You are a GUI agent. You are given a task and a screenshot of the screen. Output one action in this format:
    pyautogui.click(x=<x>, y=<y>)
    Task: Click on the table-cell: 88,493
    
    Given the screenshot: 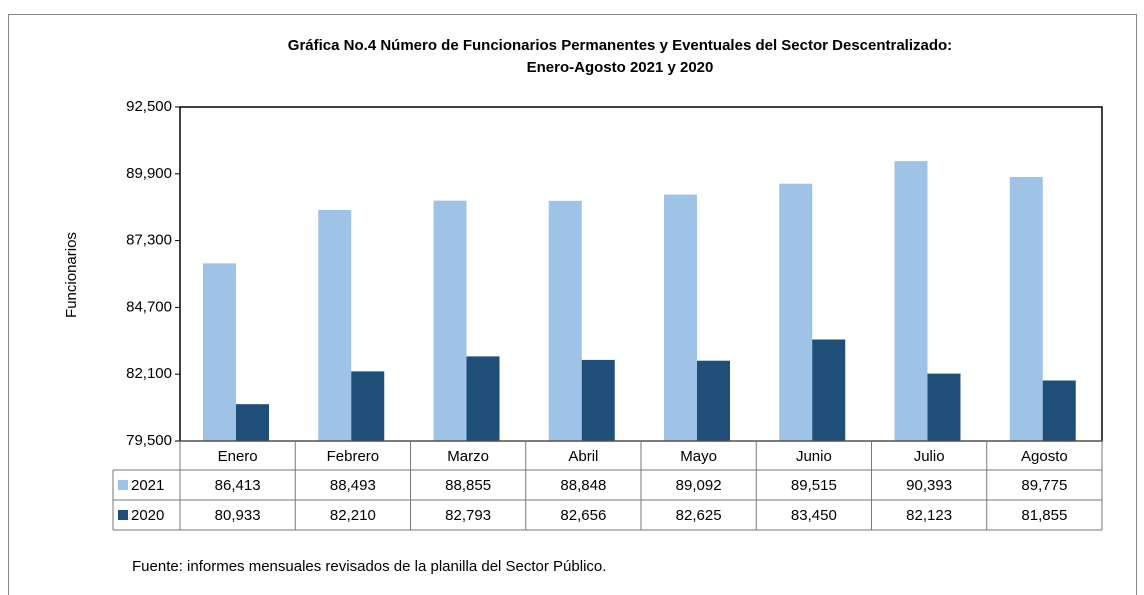 What is the action you would take?
    pyautogui.click(x=353, y=485)
    